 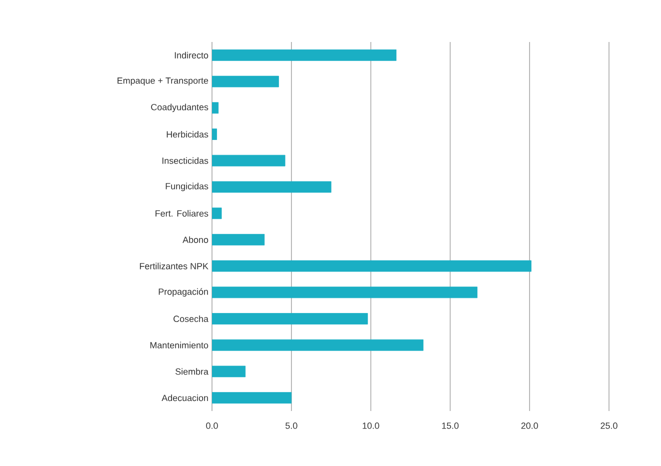 I want to click on y-tick-label: Propagación, so click(x=183, y=292).